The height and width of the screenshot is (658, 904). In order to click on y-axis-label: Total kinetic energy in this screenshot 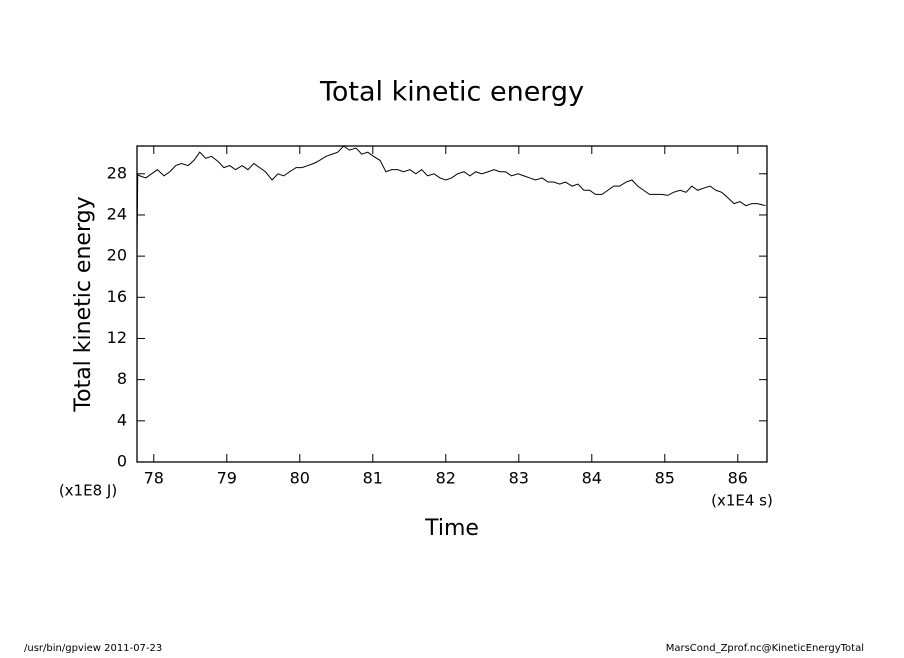, I will do `click(83, 304)`.